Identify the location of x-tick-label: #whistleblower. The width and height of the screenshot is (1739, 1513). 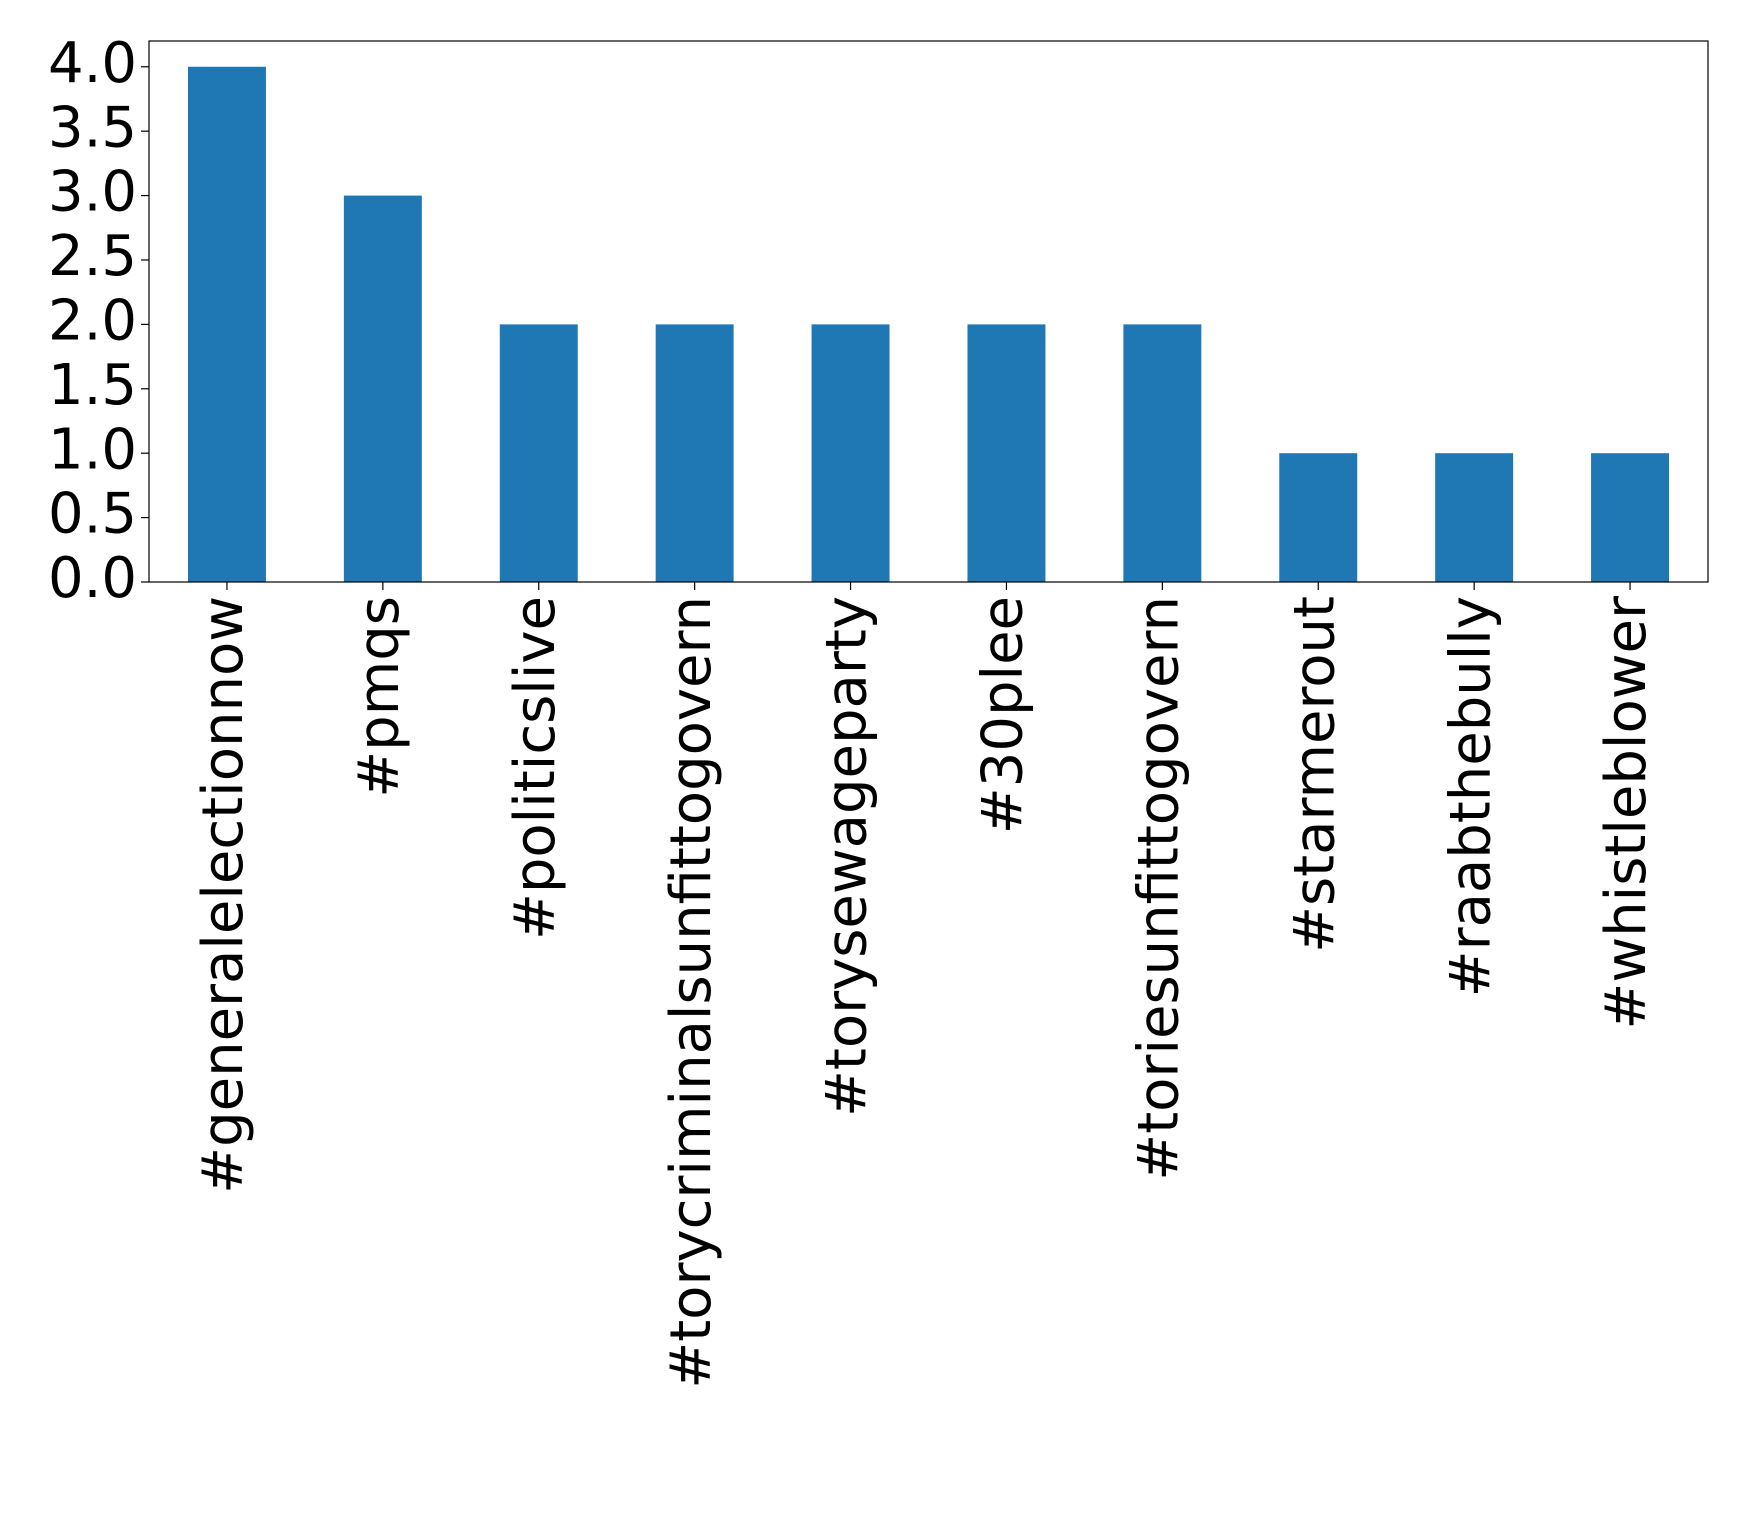
(1626, 812).